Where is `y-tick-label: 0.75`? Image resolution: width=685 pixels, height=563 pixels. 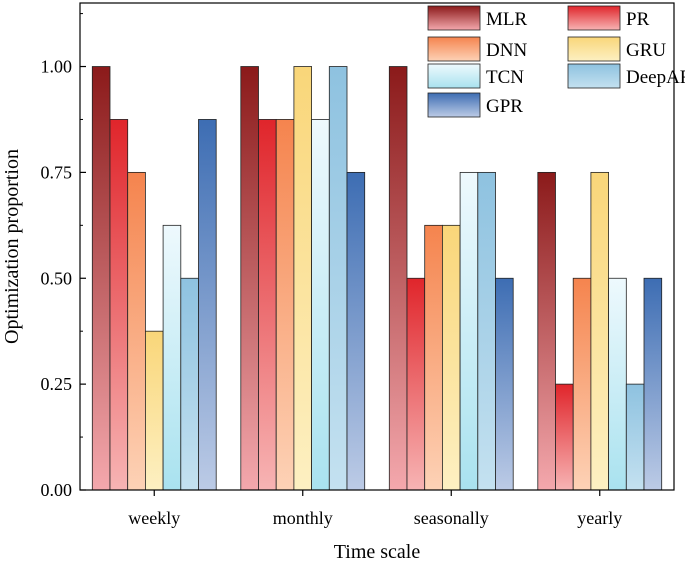
y-tick-label: 0.75 is located at coordinates (57, 172).